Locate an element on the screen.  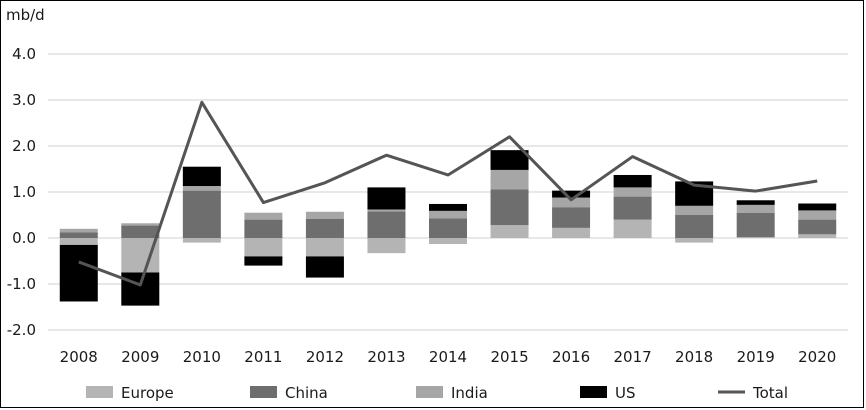
bar-europe-2013 is located at coordinates (386, 246).